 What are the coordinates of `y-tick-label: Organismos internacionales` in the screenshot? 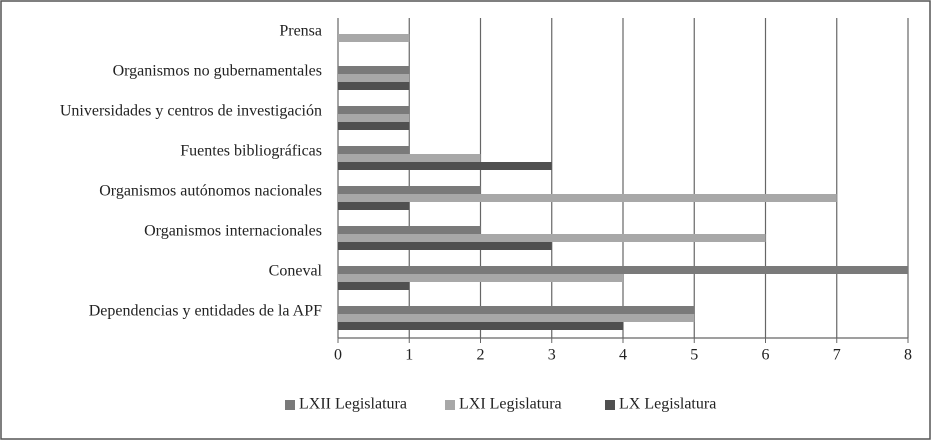 It's located at (233, 231).